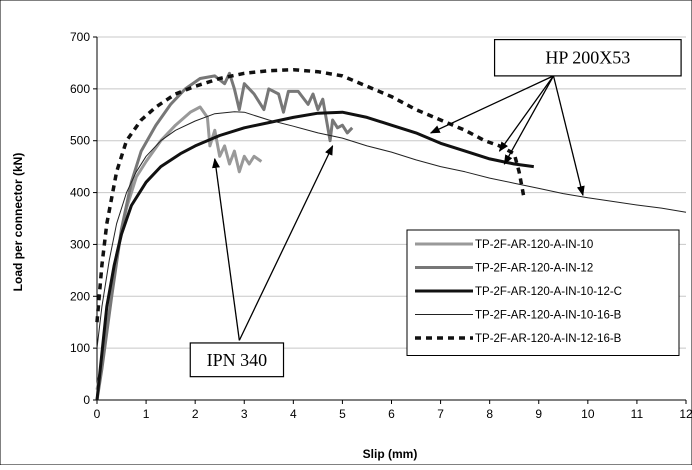  What do you see at coordinates (534, 269) in the screenshot?
I see `legend-entry-2: TP-2F-AR-120-A-IN-12` at bounding box center [534, 269].